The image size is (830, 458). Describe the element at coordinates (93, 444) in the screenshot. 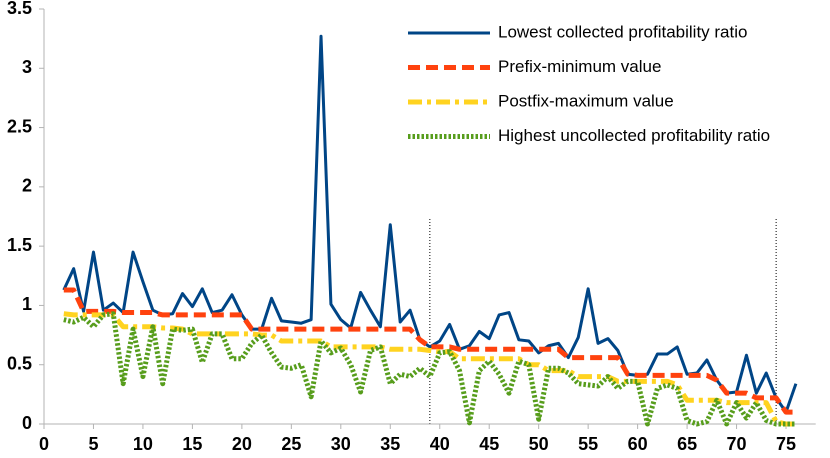

I see `x-tick-label: 5` at that location.